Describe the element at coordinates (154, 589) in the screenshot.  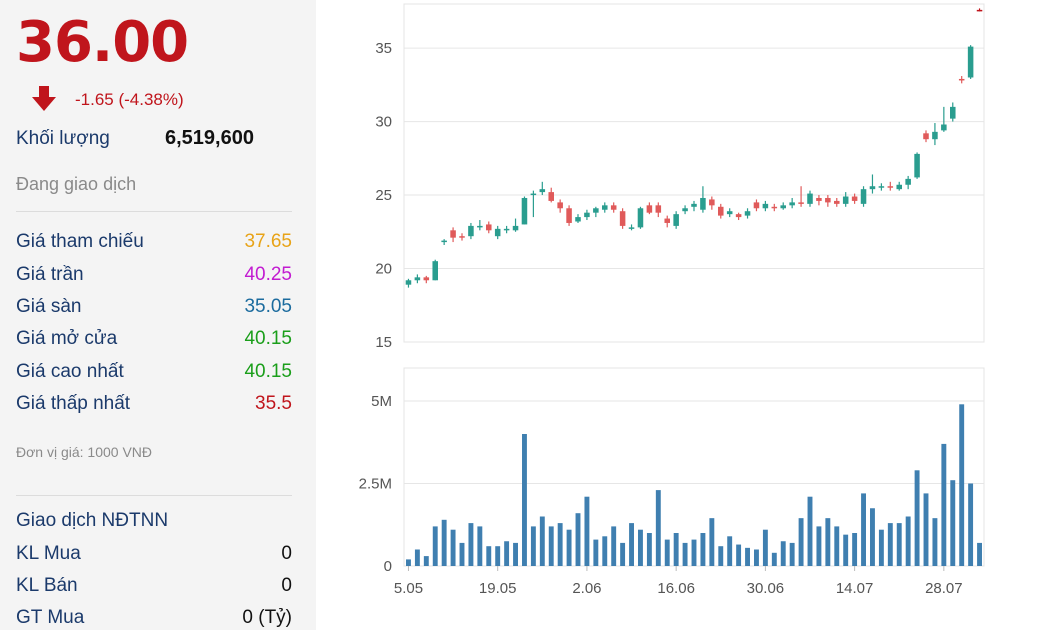
I see `foreign-row-sell-volume: KL Bán 0` at that location.